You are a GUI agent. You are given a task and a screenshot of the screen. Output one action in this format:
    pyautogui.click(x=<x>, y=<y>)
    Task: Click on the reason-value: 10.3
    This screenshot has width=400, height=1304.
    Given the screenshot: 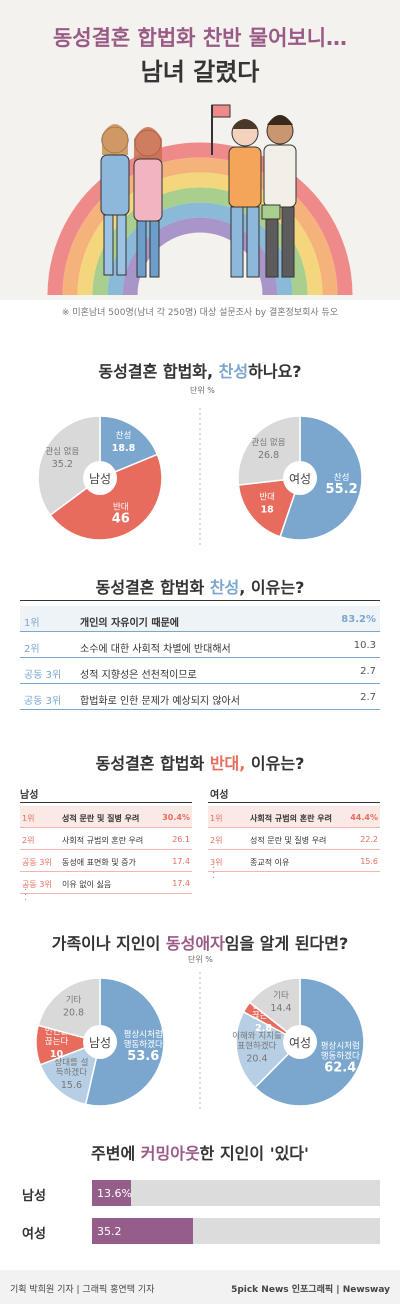 What is the action you would take?
    pyautogui.click(x=364, y=645)
    